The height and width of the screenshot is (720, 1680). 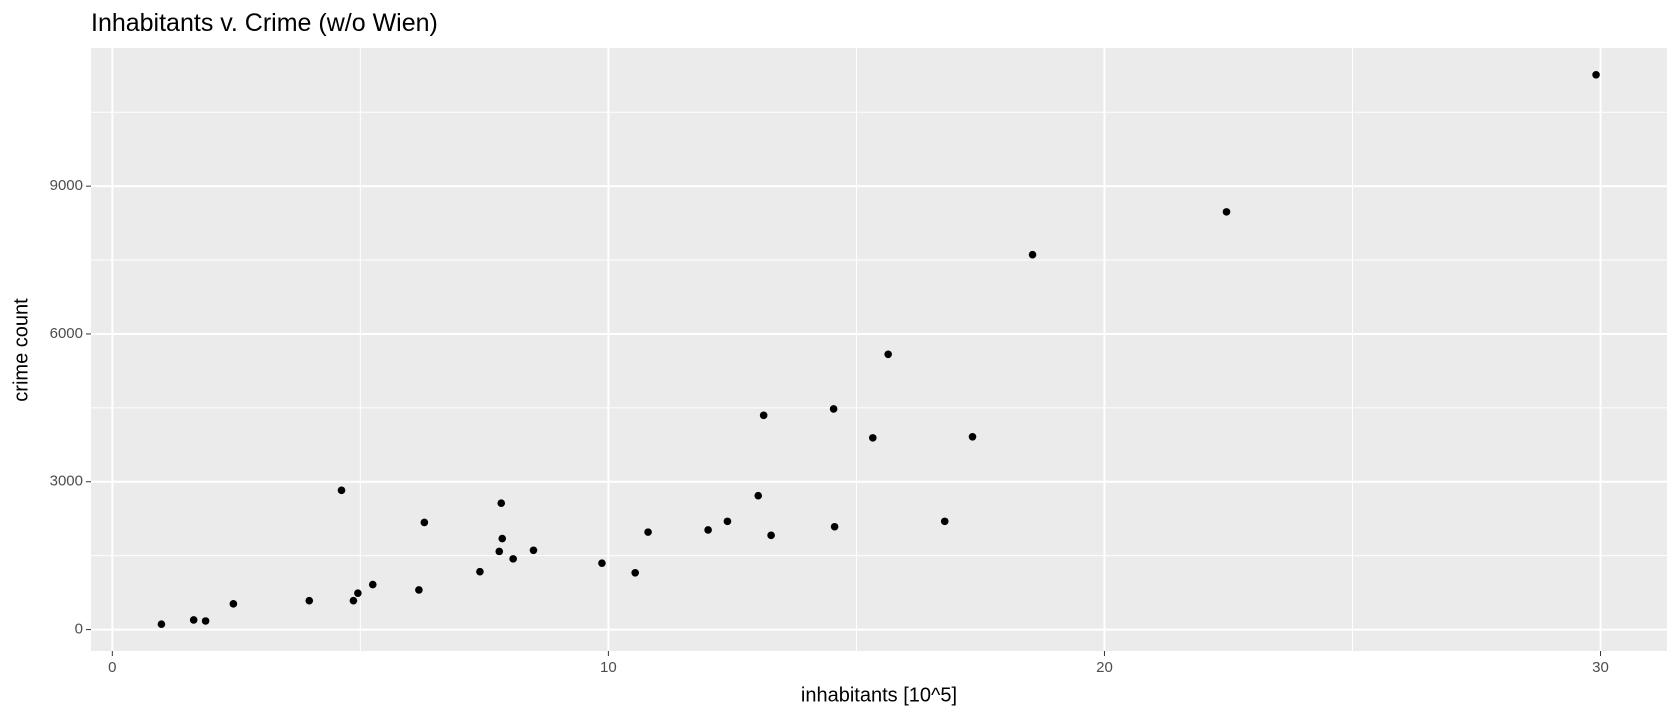 What do you see at coordinates (1600, 667) in the screenshot?
I see `x-tick-label: 30` at bounding box center [1600, 667].